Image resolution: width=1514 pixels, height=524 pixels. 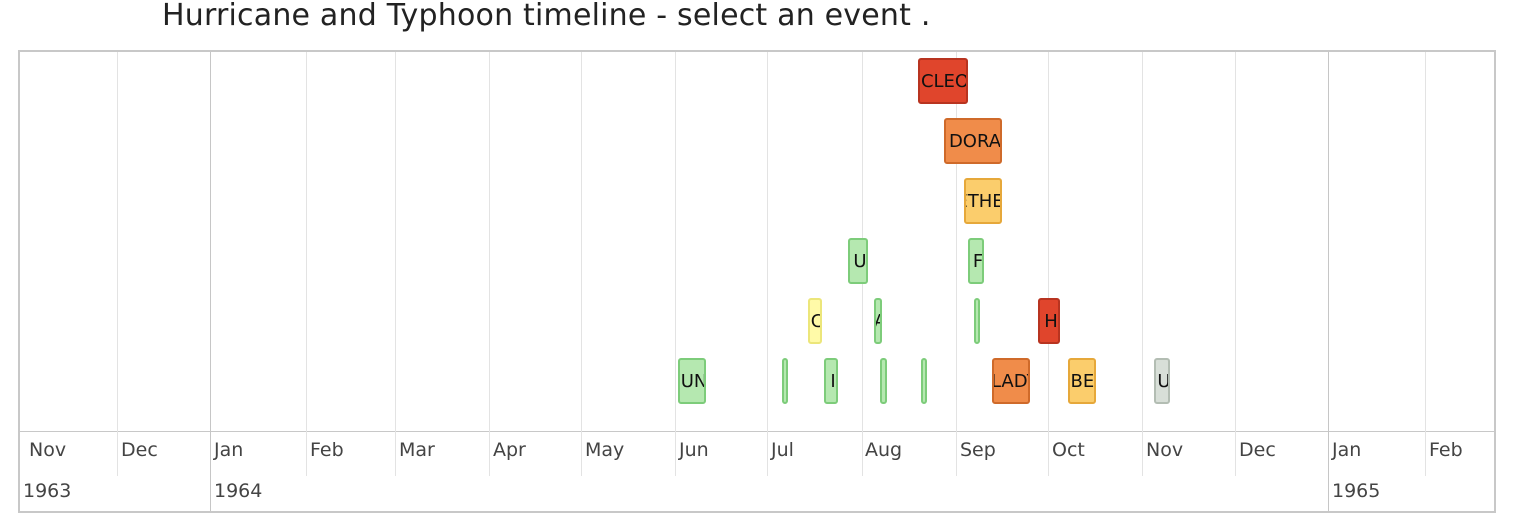 I want to click on event-i: I, so click(x=831, y=381).